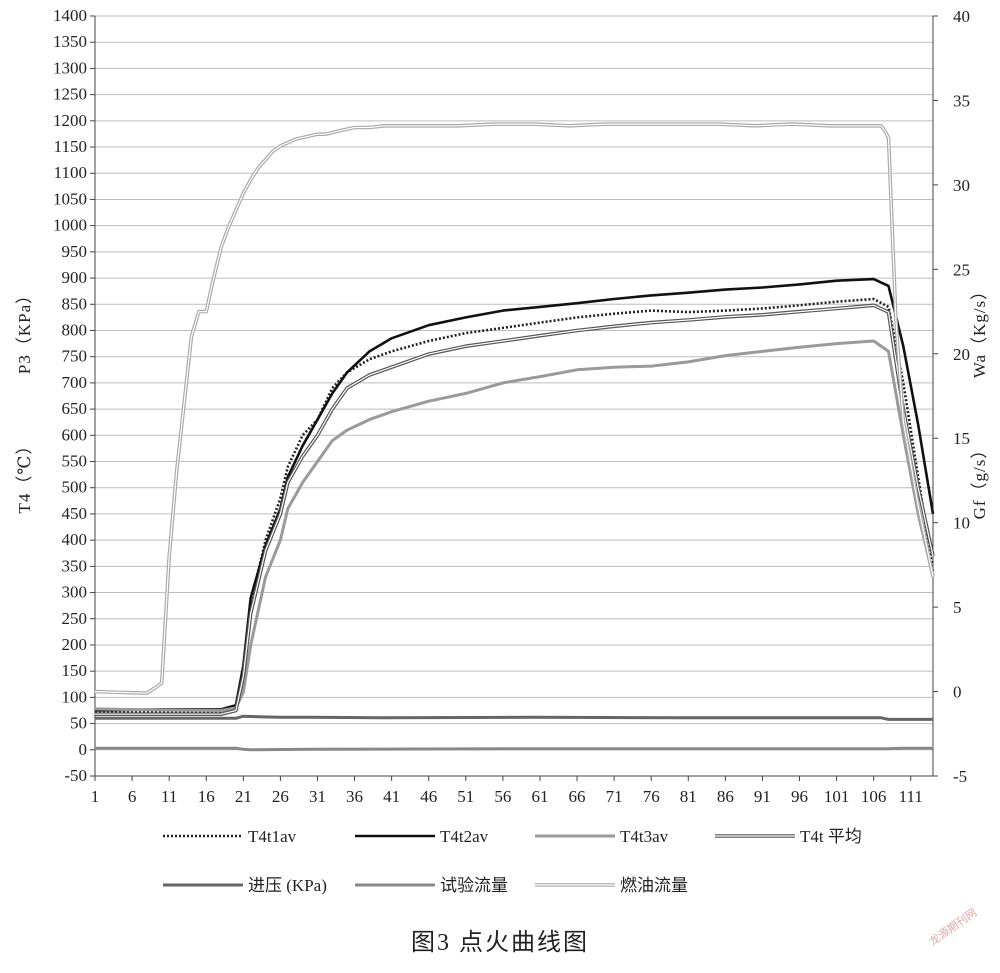 The image size is (1000, 973). I want to click on x-tick-label: 101, so click(837, 796).